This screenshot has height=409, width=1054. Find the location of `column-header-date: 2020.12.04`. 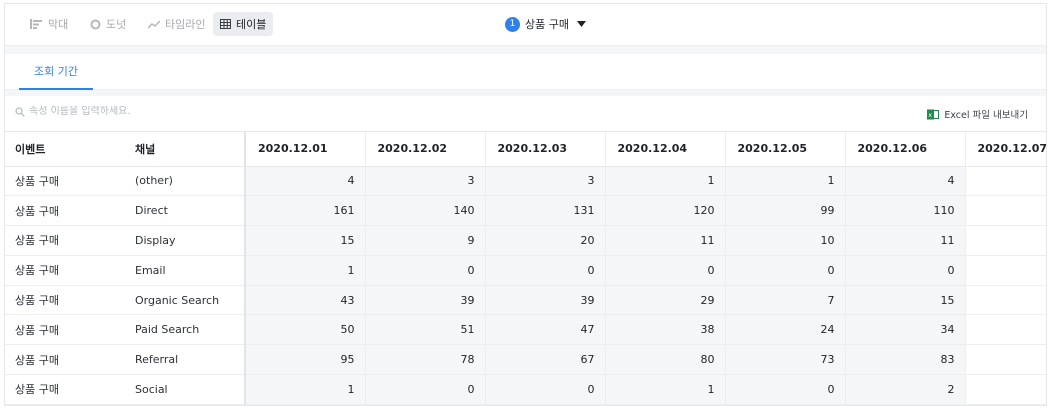

column-header-date: 2020.12.04 is located at coordinates (664, 149).